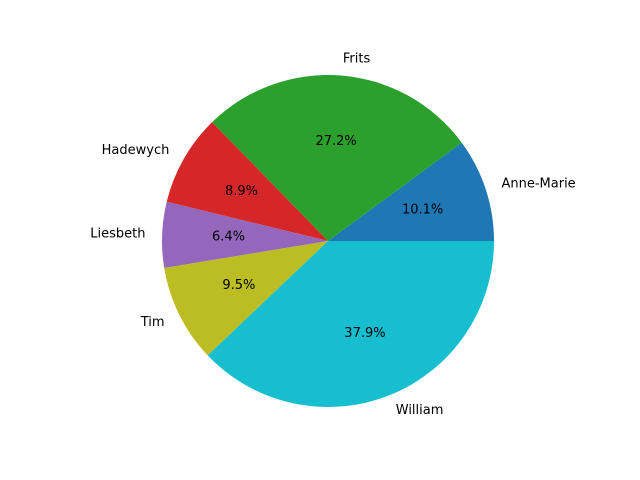 The image size is (640, 480). Describe the element at coordinates (335, 141) in the screenshot. I see `slice-percent-frits: 27.2%` at that location.